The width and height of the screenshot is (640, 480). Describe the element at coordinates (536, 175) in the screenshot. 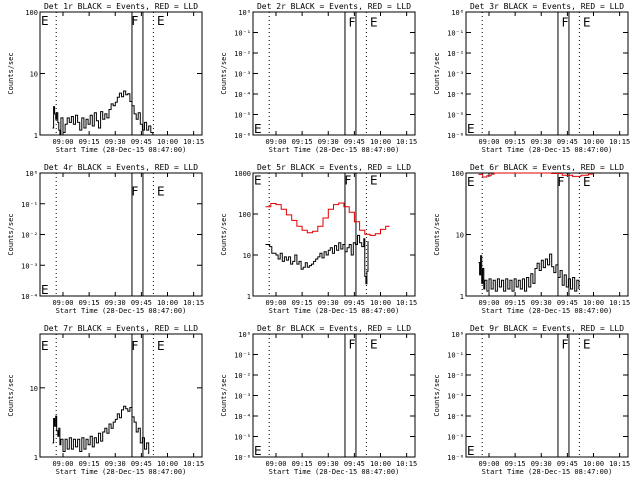

I see `lld-series` at that location.